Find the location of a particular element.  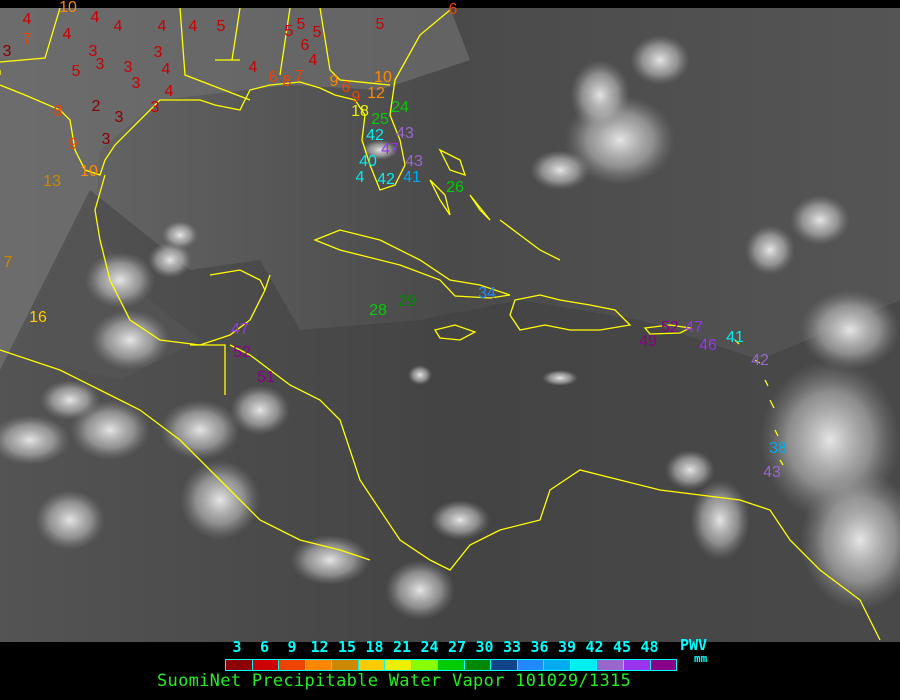

station-pwv-value: 49 is located at coordinates (648, 341).